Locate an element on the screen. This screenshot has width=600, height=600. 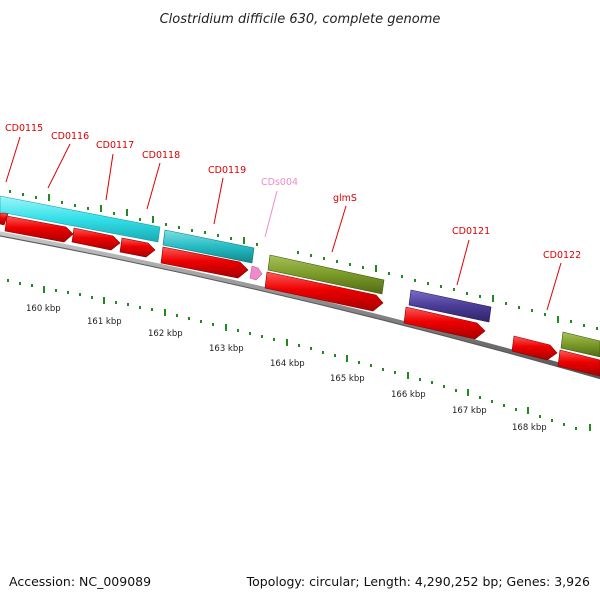
gene-label-cd0122: CD0122 is located at coordinates (562, 255).